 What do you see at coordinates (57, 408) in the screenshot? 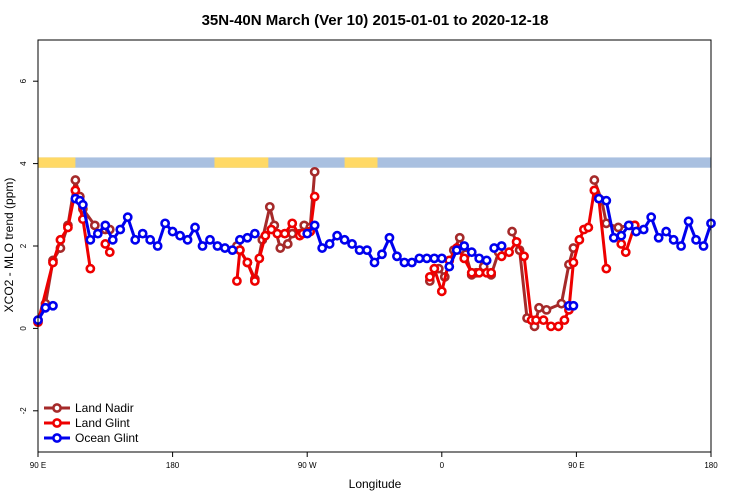
I see `legend-swatch-point` at bounding box center [57, 408].